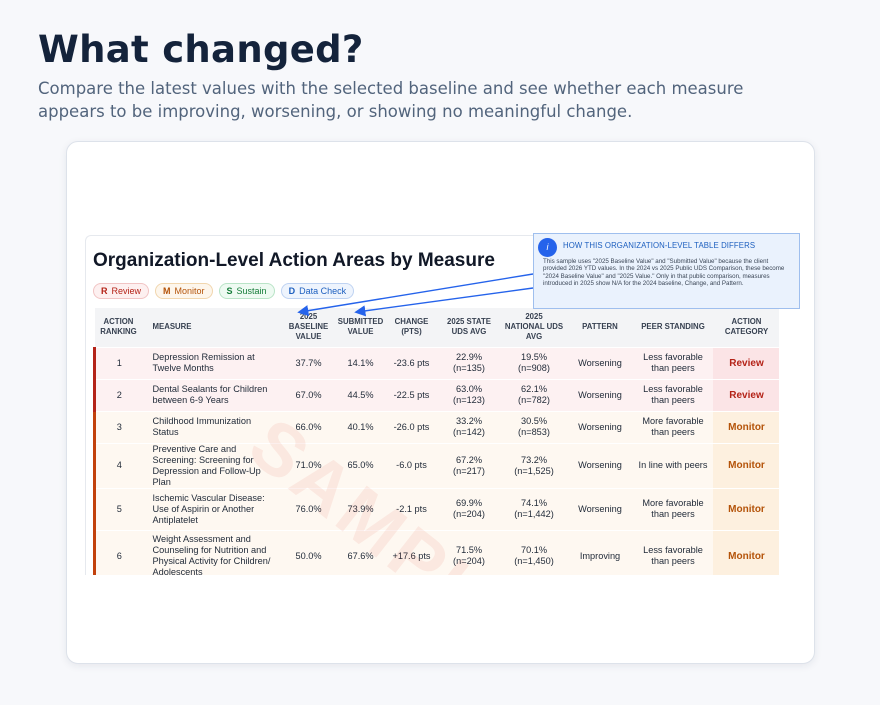  I want to click on change-cell: -2.1 pts, so click(411, 508).